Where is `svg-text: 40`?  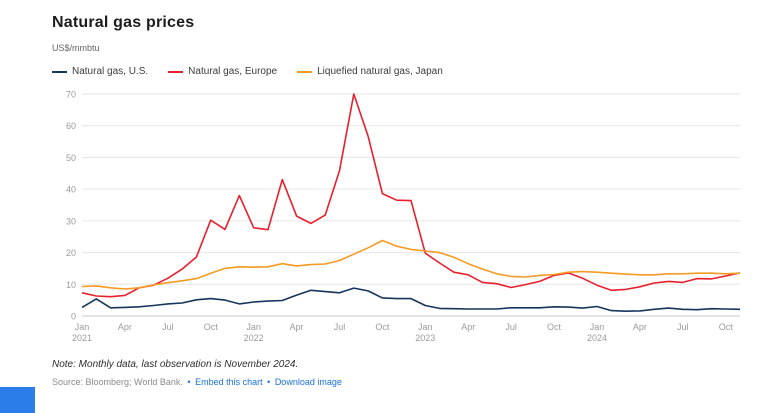 svg-text: 40 is located at coordinates (71, 190).